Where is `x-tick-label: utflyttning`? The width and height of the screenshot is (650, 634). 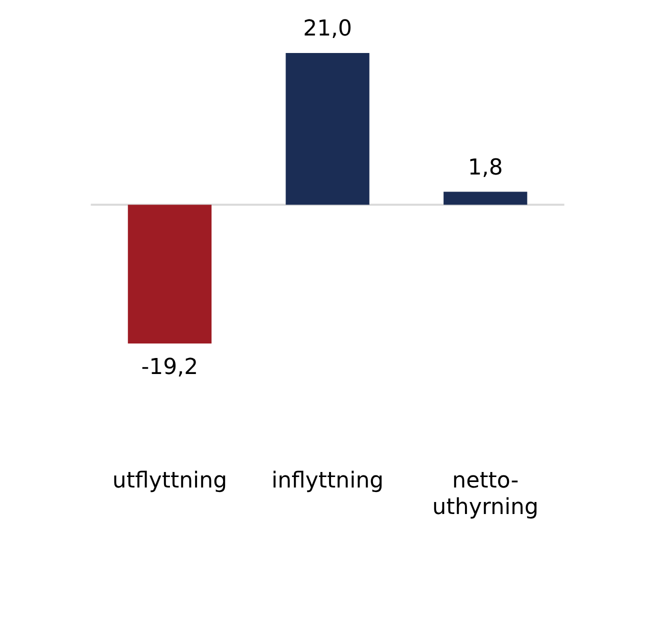
x-tick-label: utflyttning is located at coordinates (170, 481).